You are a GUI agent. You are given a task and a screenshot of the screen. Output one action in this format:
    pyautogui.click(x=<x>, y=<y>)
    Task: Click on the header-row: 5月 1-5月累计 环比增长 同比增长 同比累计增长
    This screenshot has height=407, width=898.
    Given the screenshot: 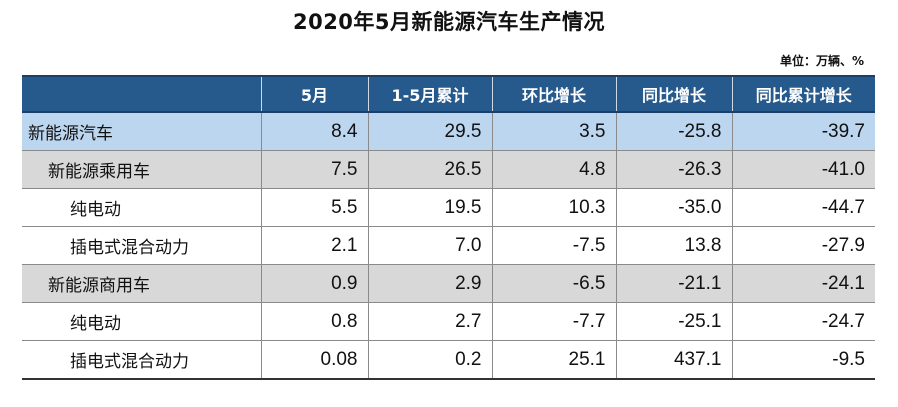 What is the action you would take?
    pyautogui.click(x=448, y=94)
    